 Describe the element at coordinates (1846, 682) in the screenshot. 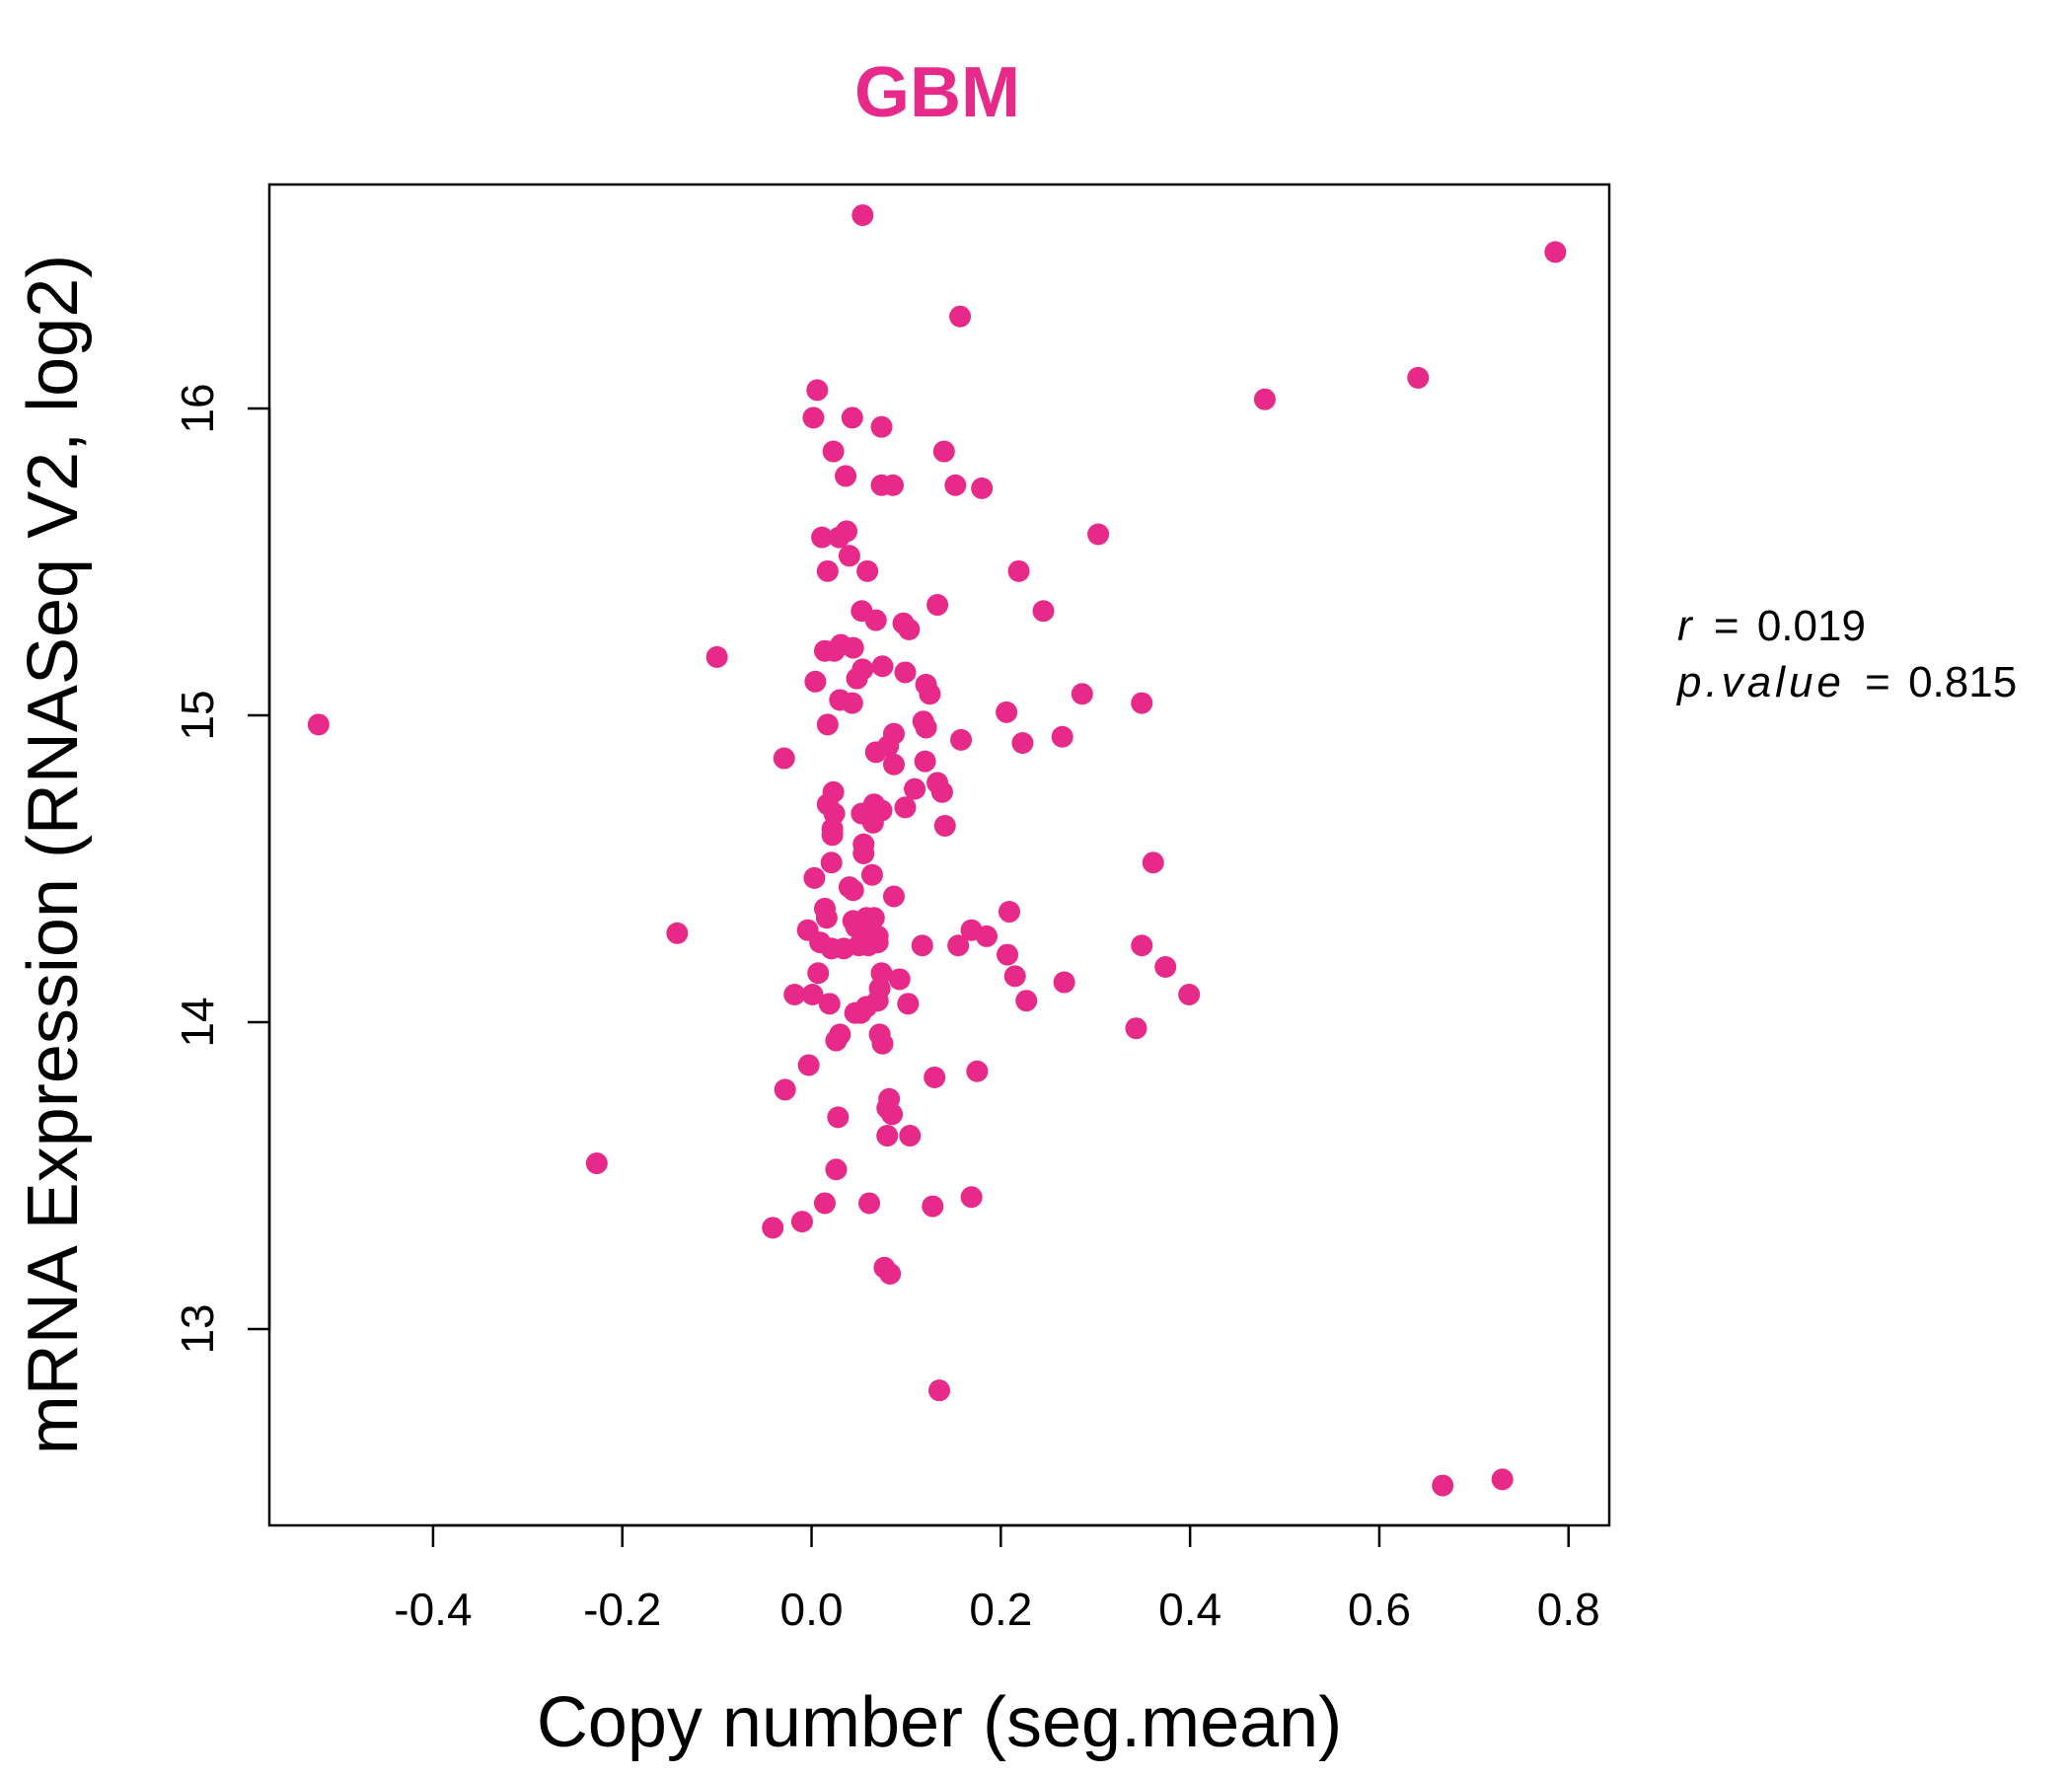

I see `p-stat: p.value = 0.815` at that location.